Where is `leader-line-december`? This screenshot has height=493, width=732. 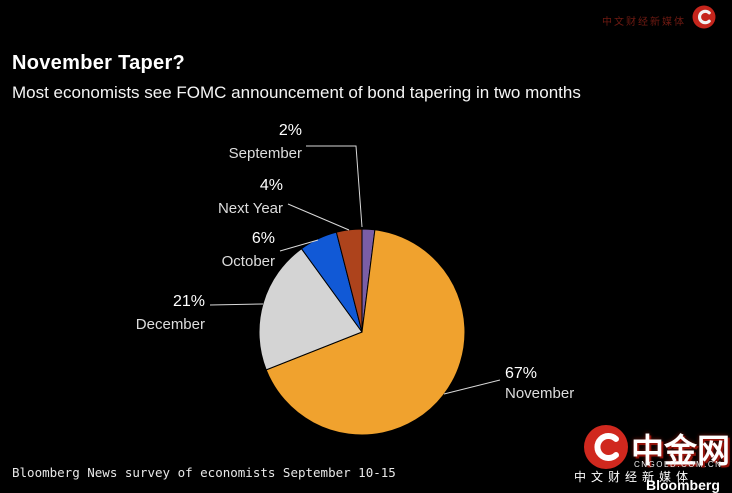
leader-line-december is located at coordinates (236, 304).